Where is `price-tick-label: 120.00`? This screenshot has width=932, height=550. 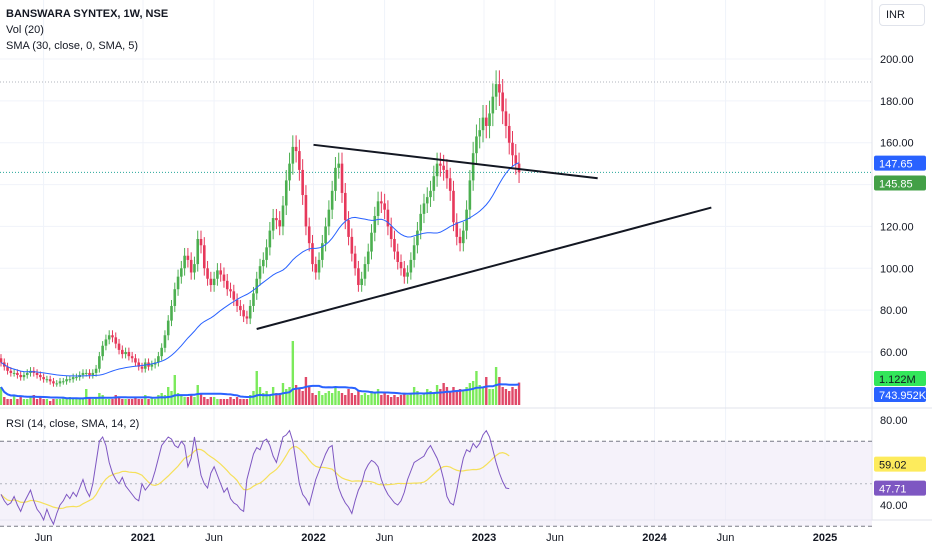 price-tick-label: 120.00 is located at coordinates (897, 227).